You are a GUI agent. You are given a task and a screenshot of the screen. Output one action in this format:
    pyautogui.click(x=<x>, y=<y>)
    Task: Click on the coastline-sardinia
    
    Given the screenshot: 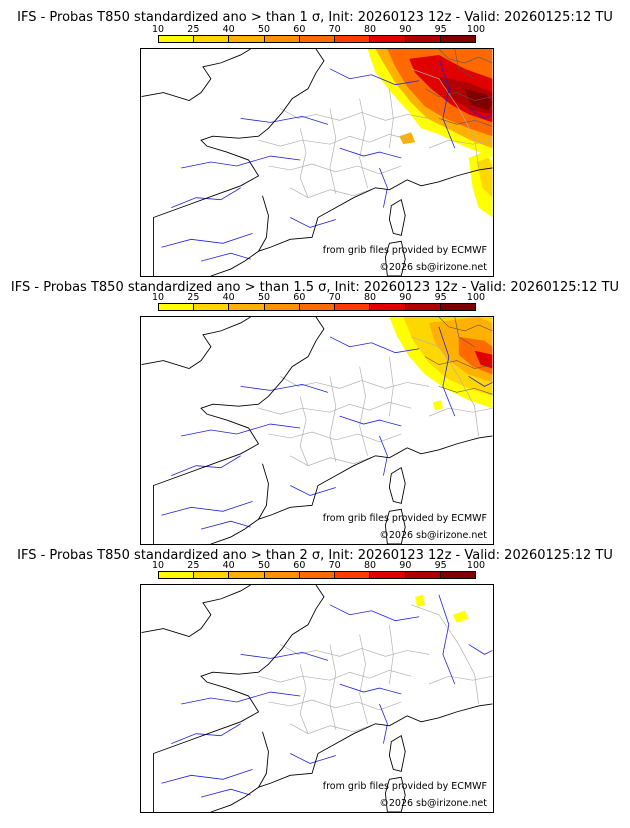 What is the action you would take?
    pyautogui.click(x=395, y=526)
    